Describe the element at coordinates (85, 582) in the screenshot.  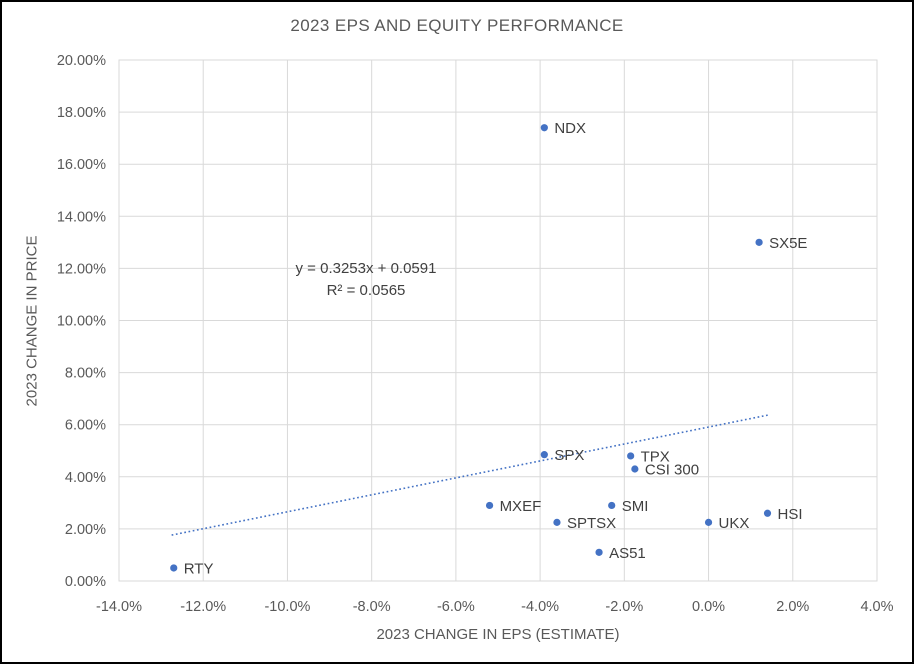
I see `y-tick-label: 0.00%` at that location.